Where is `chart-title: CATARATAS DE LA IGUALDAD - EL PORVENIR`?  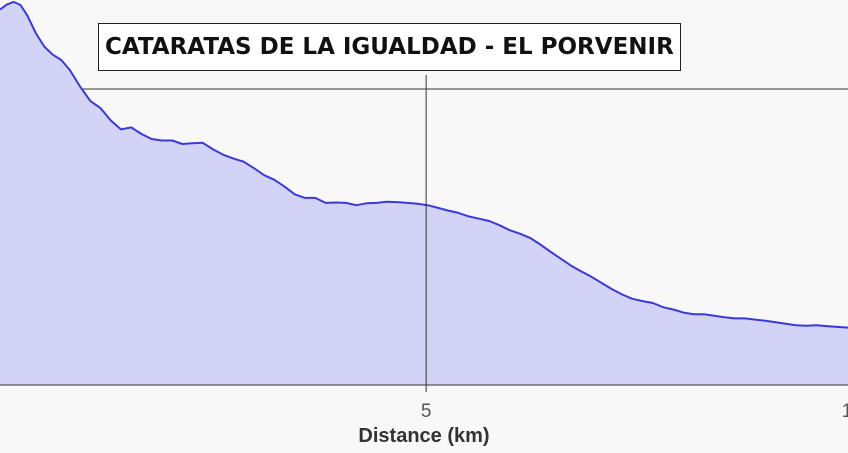 chart-title: CATARATAS DE LA IGUALDAD - EL PORVENIR is located at coordinates (389, 47).